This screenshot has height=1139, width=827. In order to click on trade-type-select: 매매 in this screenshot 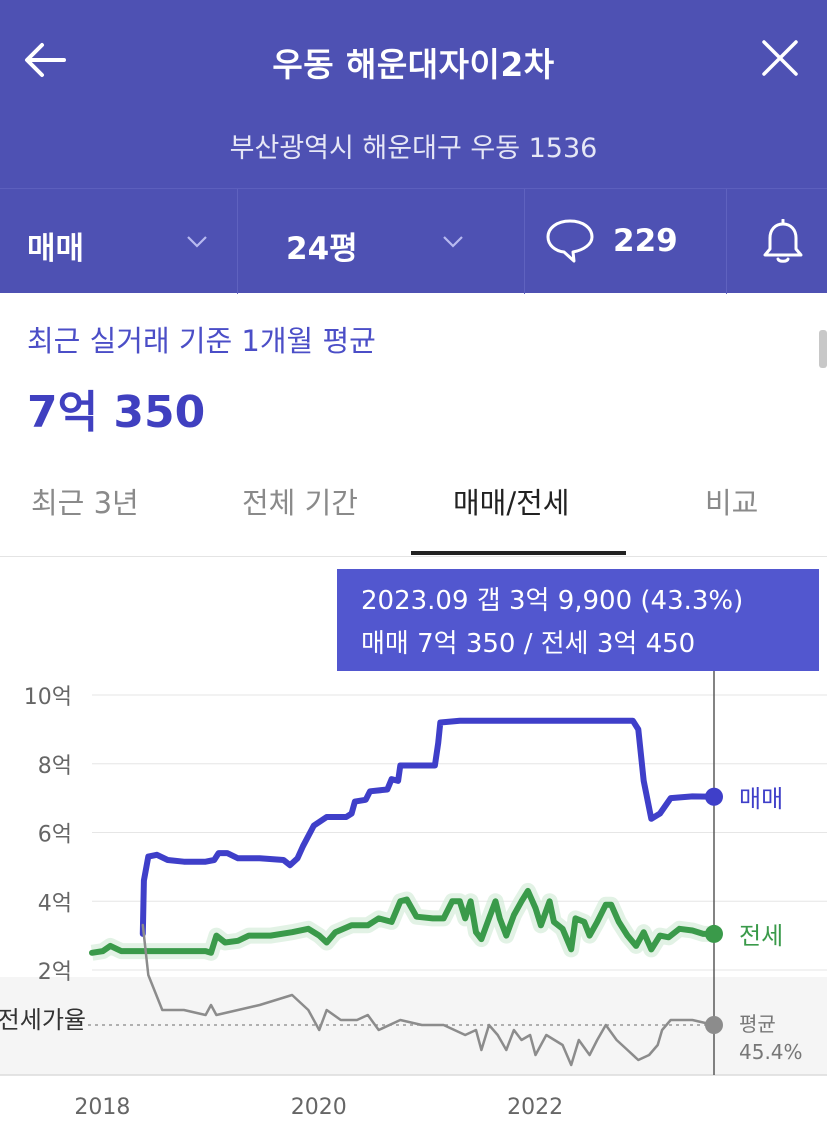, I will do `click(118, 241)`.